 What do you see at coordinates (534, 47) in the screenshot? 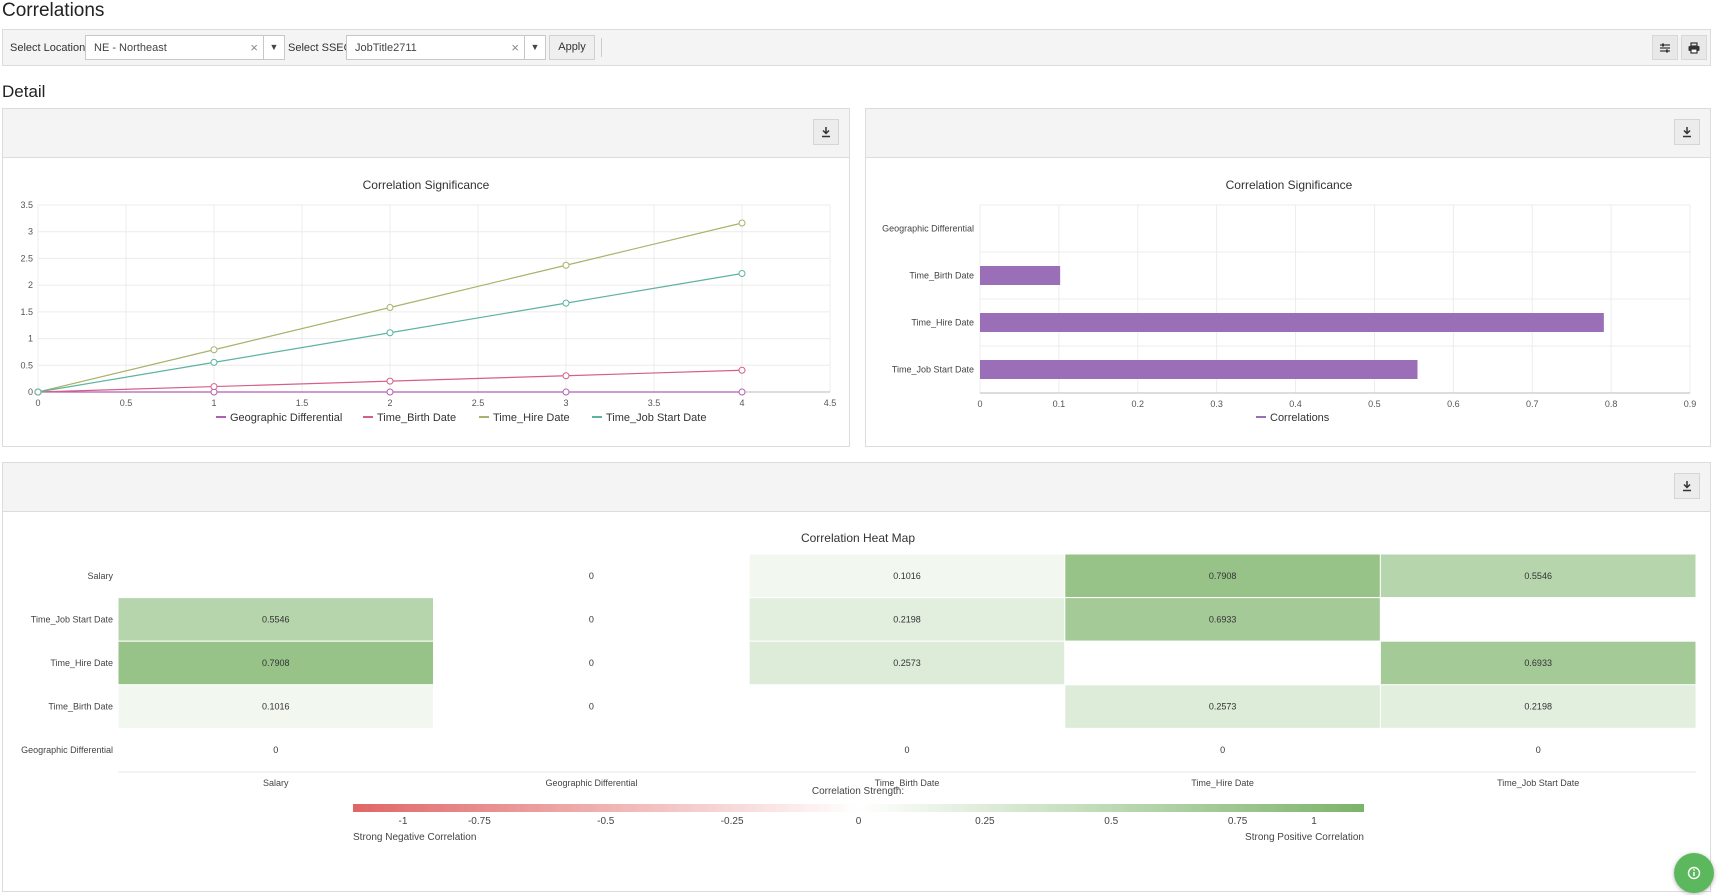
I see `sseg-chevron-down-icon: ▼` at bounding box center [534, 47].